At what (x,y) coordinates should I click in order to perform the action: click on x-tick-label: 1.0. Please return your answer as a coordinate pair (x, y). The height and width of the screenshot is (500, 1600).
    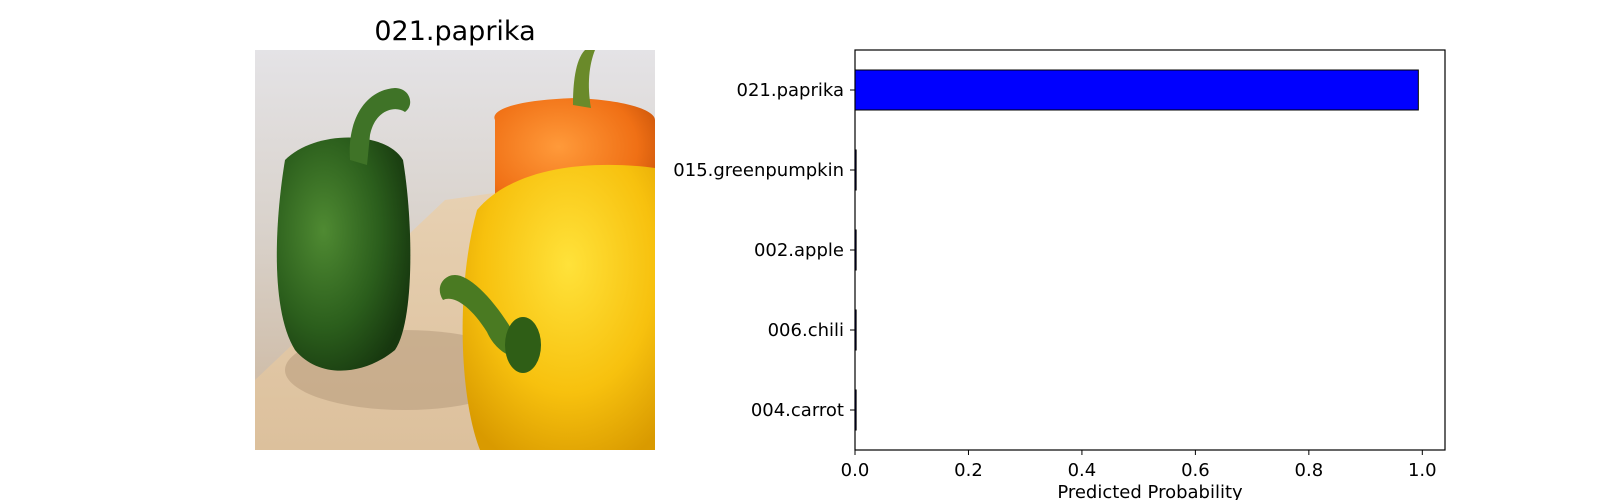
    Looking at the image, I should click on (1422, 470).